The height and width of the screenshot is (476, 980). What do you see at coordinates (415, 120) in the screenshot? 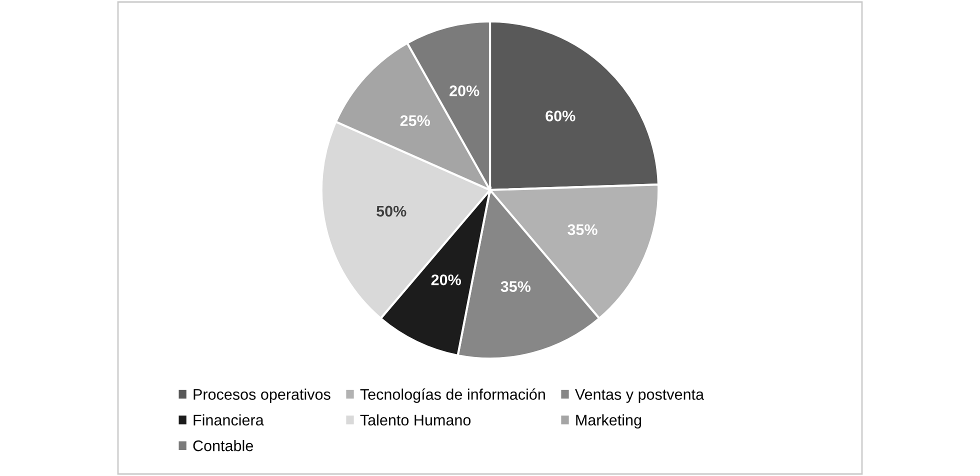
I see `data-label: 25%` at bounding box center [415, 120].